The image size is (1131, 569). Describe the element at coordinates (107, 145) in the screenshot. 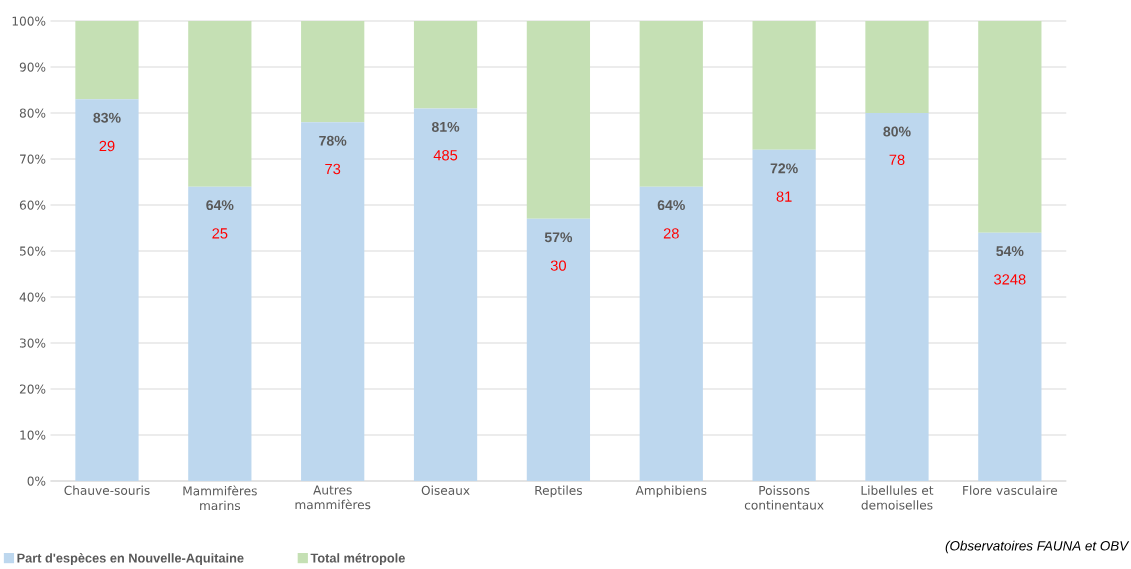

I see `annotation: 29` at that location.